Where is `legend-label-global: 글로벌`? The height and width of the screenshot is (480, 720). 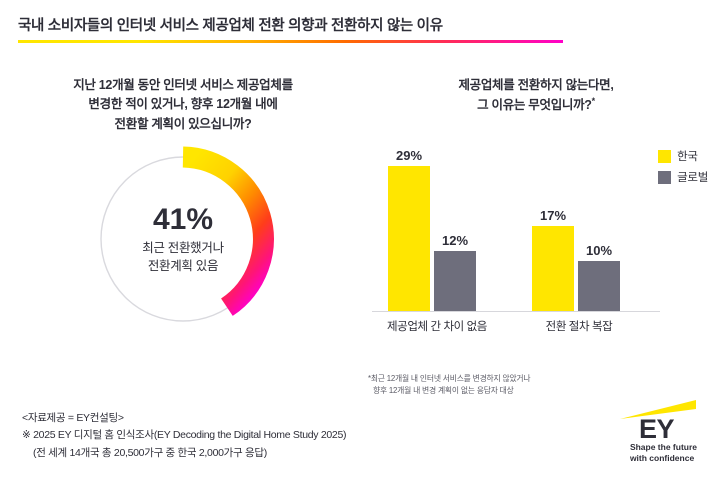
legend-label-global: 글로벌 is located at coordinates (692, 178).